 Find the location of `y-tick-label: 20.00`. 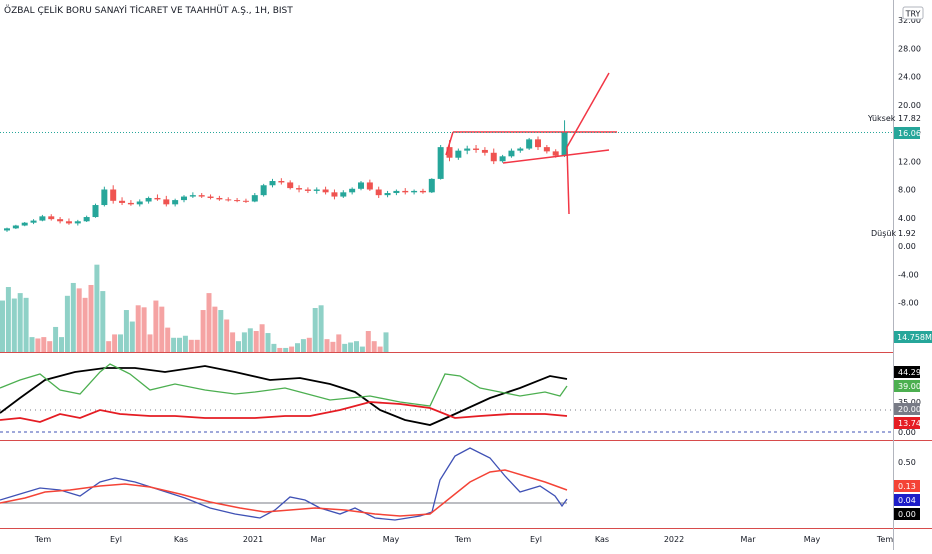

y-tick-label: 20.00 is located at coordinates (909, 105).